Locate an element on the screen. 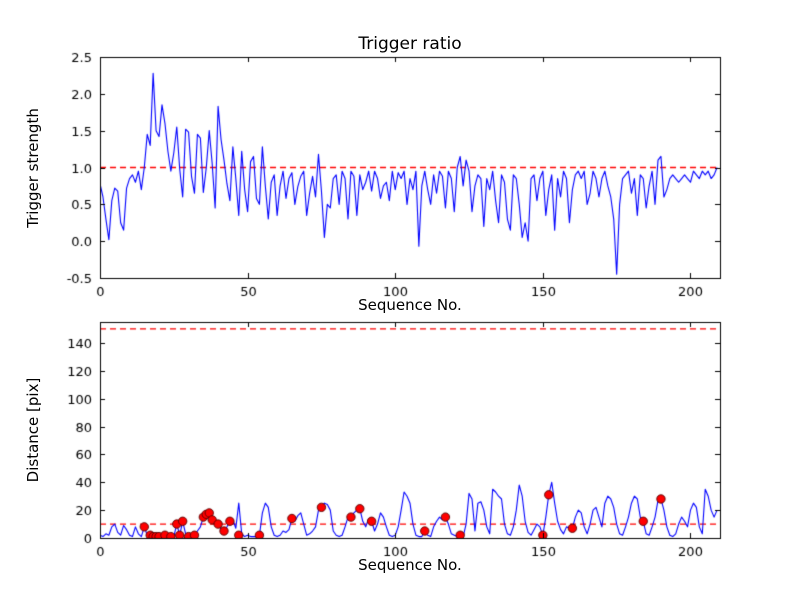 The image size is (800, 600). top-x-axis-label: Sequence No. is located at coordinates (410, 305).